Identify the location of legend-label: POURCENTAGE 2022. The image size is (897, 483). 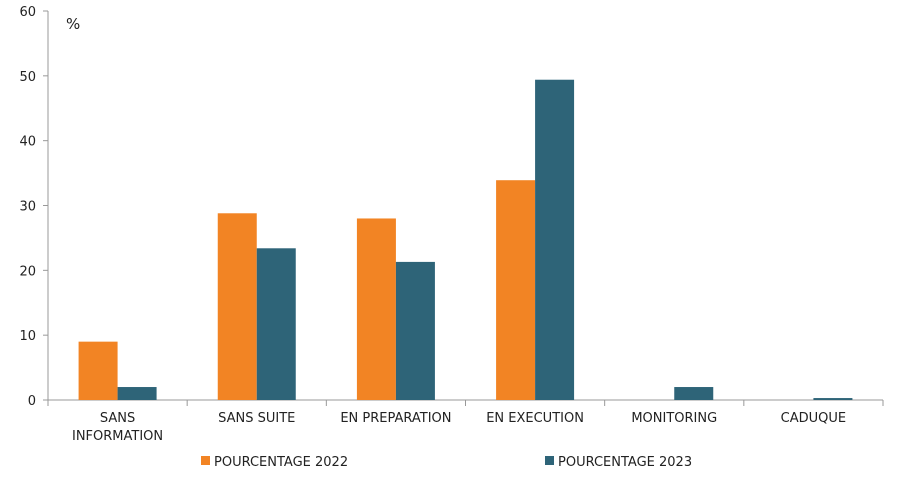
(281, 462).